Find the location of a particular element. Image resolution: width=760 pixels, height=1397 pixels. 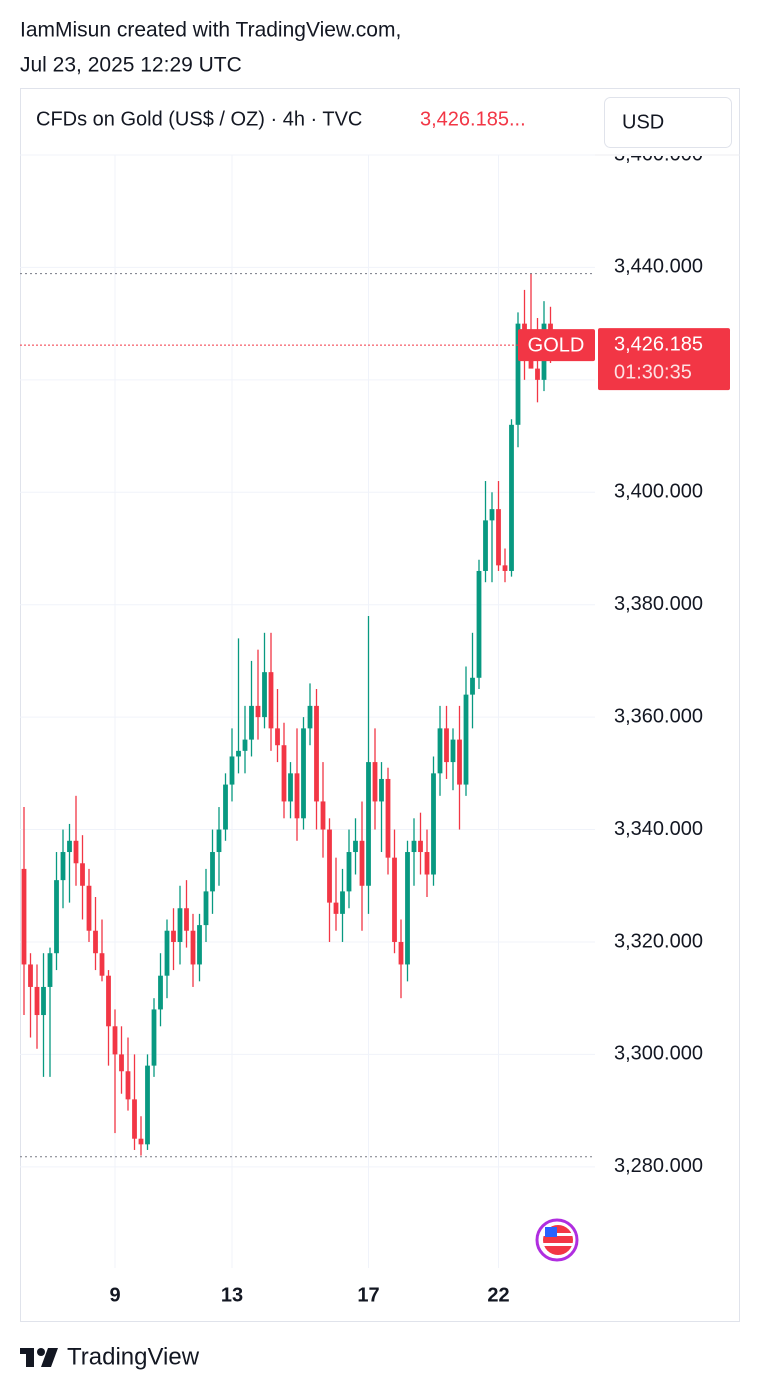

countdown: 01:30:35 is located at coordinates (653, 372).